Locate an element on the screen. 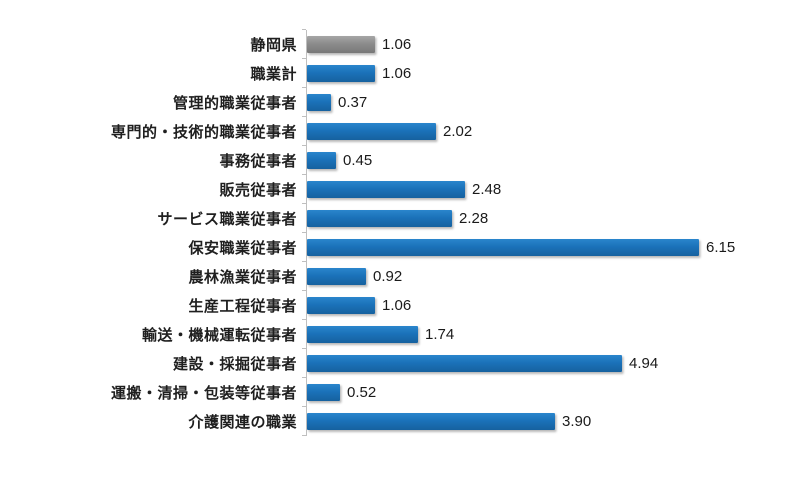  chart-row: 介護関連の職業 3.90 is located at coordinates (400, 421).